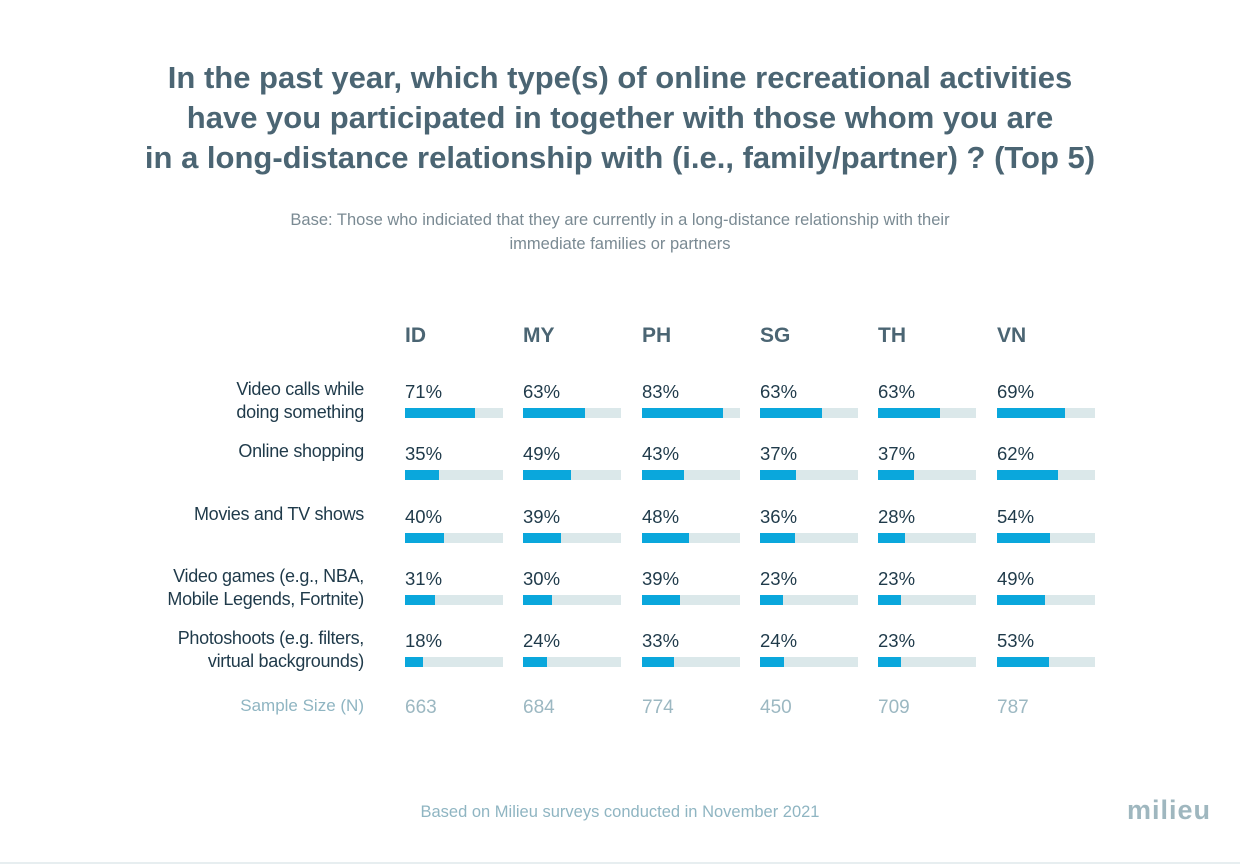 The width and height of the screenshot is (1240, 866). I want to click on row-label: Movies and TV shows, so click(204, 514).